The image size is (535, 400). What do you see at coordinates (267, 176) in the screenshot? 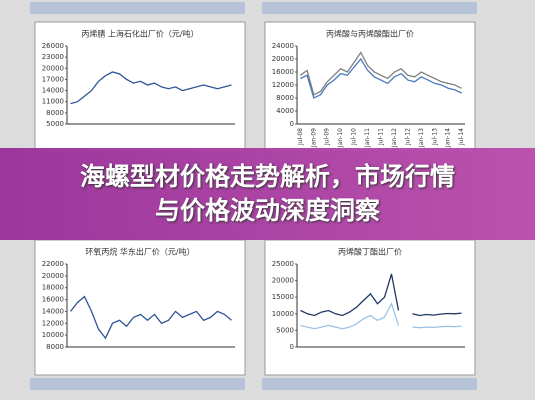
I see `headline-line: 海螺型材价格走势解析，市场行情` at bounding box center [267, 176].